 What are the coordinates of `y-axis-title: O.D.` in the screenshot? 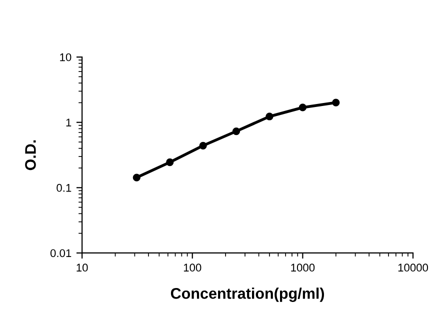 It's located at (30, 155).